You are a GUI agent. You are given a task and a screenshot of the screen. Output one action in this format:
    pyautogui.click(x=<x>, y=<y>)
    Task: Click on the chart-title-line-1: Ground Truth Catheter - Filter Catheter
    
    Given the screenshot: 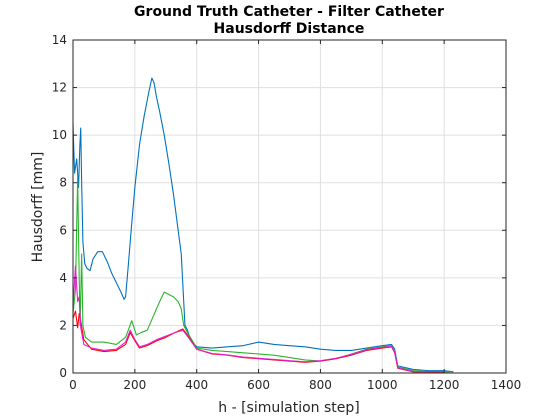 What is the action you would take?
    pyautogui.click(x=289, y=12)
    